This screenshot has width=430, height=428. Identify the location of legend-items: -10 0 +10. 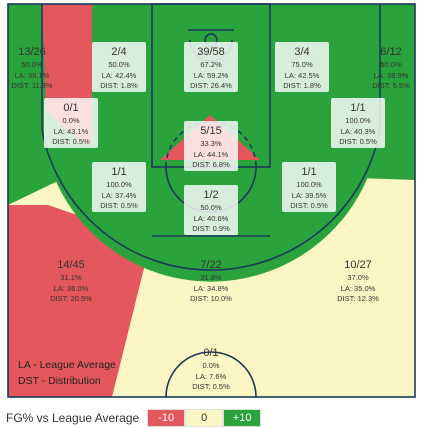
(204, 418).